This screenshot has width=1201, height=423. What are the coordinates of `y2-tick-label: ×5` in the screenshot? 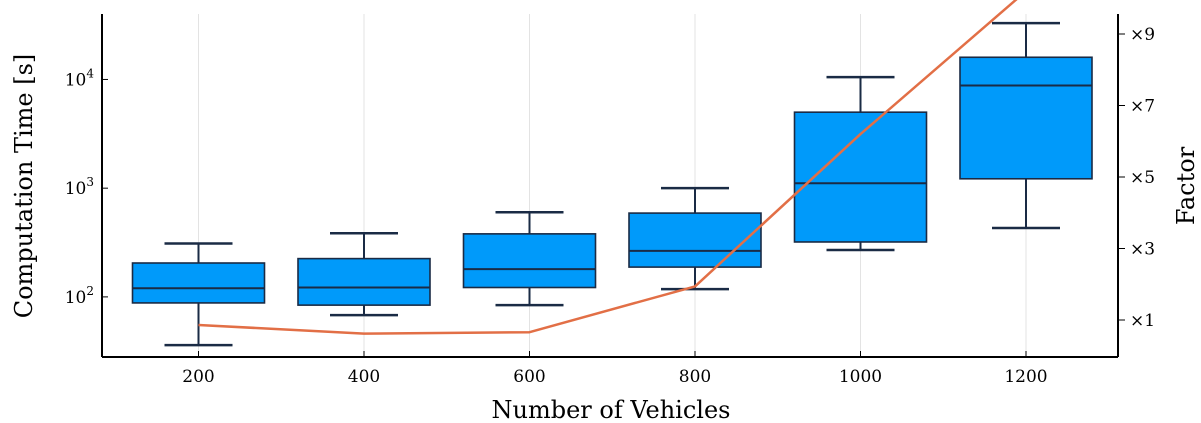 It's located at (1142, 178).